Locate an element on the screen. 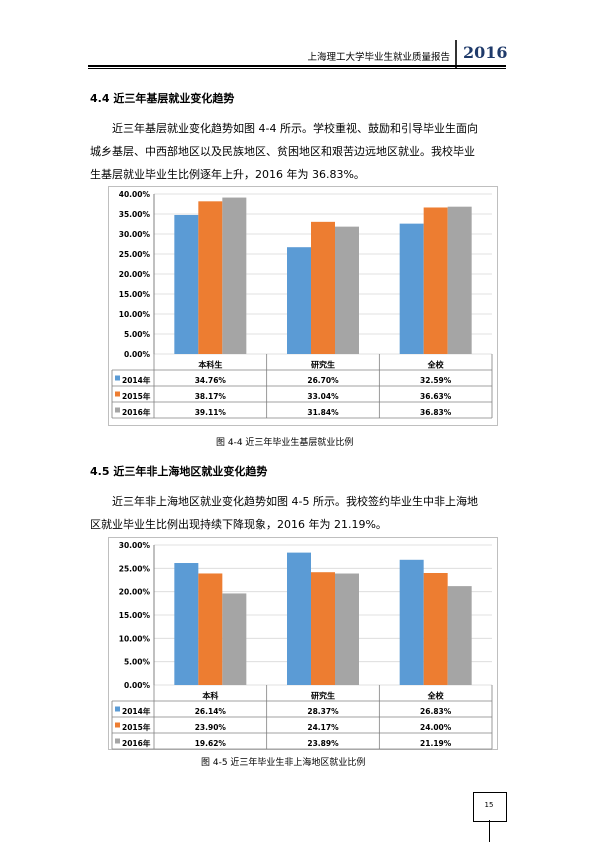 This screenshot has width=595, height=842. category-label: 本科 is located at coordinates (209, 696).